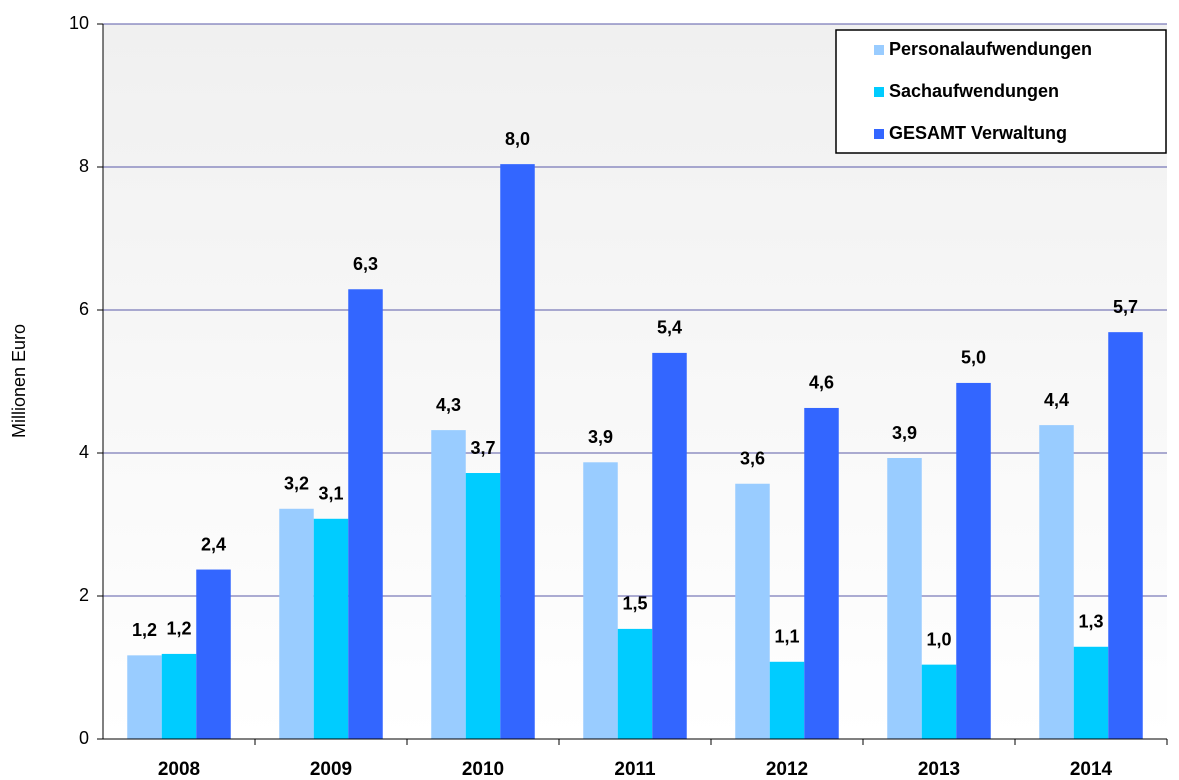 The image size is (1179, 780). Describe the element at coordinates (669, 328) in the screenshot. I see `value-label: 5,4` at that location.